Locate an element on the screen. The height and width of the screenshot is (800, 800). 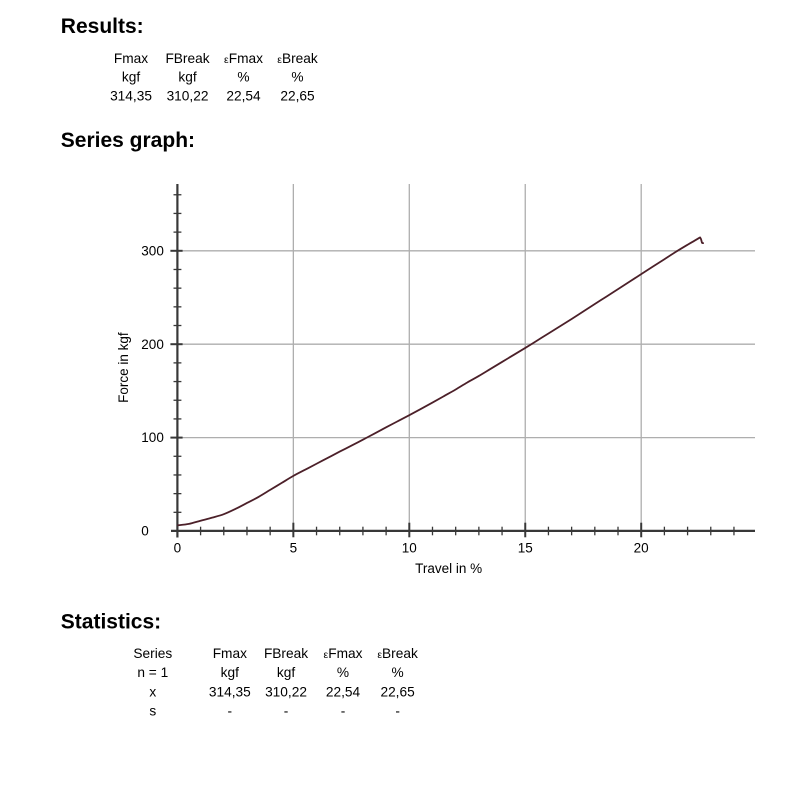
svg-text: 100 is located at coordinates (152, 437).